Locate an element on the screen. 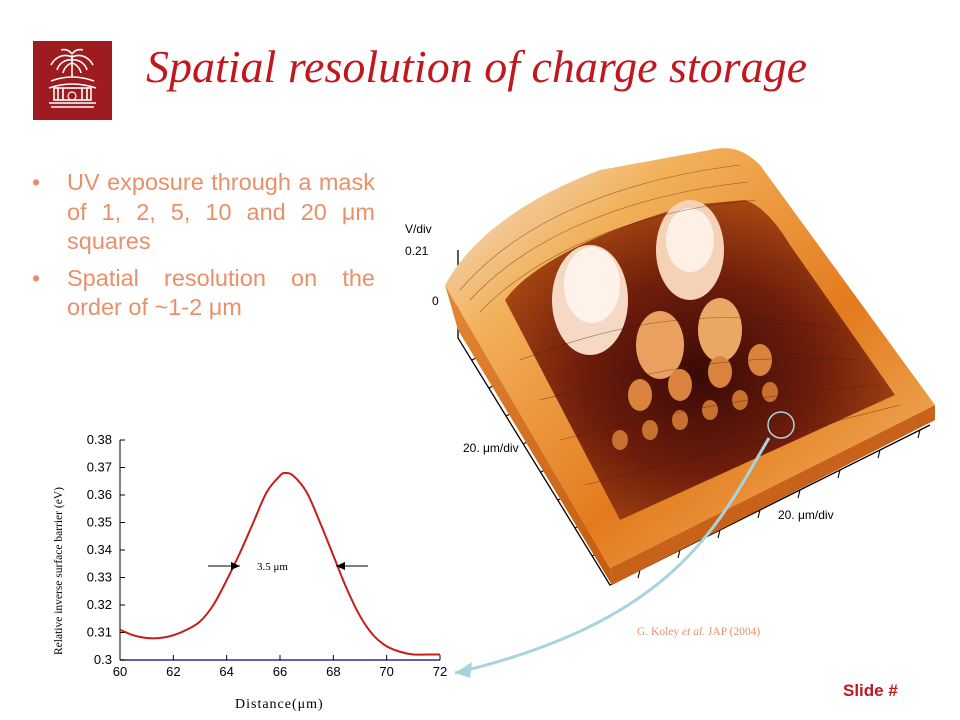 The height and width of the screenshot is (720, 960). x-axis-label: Distance(μm) is located at coordinates (279, 704).